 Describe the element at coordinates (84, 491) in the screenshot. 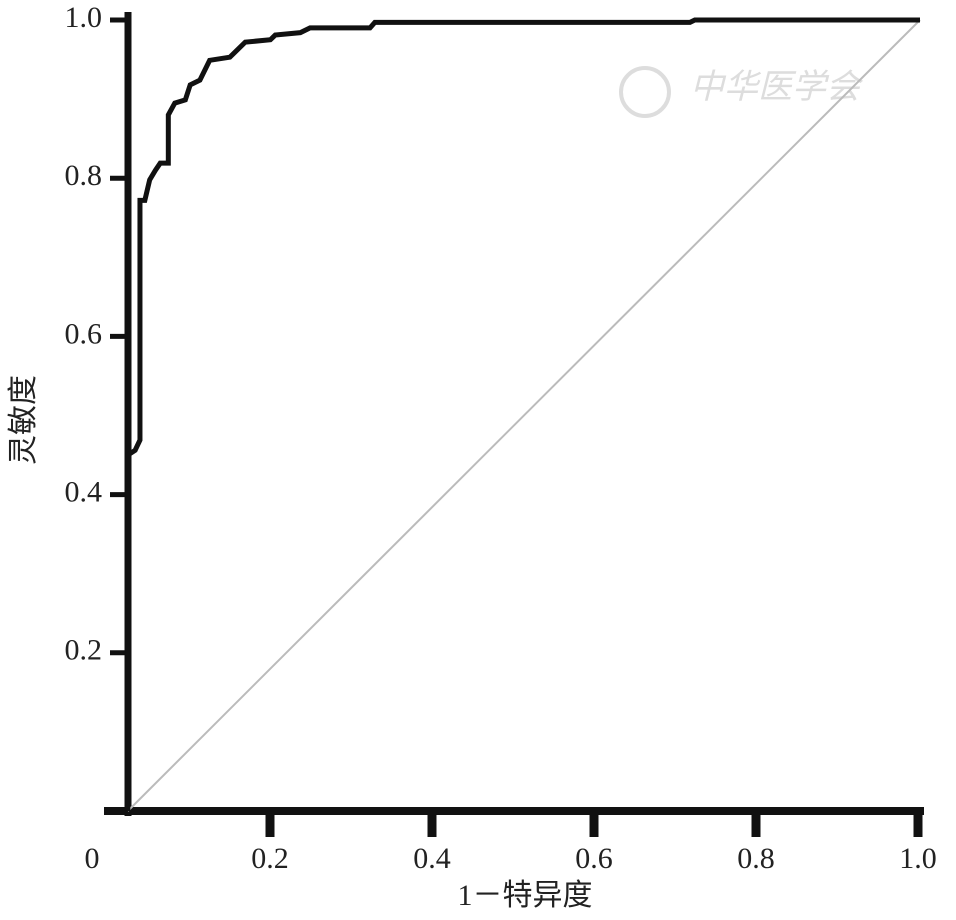

I see `y-tick-label: 0.4` at that location.